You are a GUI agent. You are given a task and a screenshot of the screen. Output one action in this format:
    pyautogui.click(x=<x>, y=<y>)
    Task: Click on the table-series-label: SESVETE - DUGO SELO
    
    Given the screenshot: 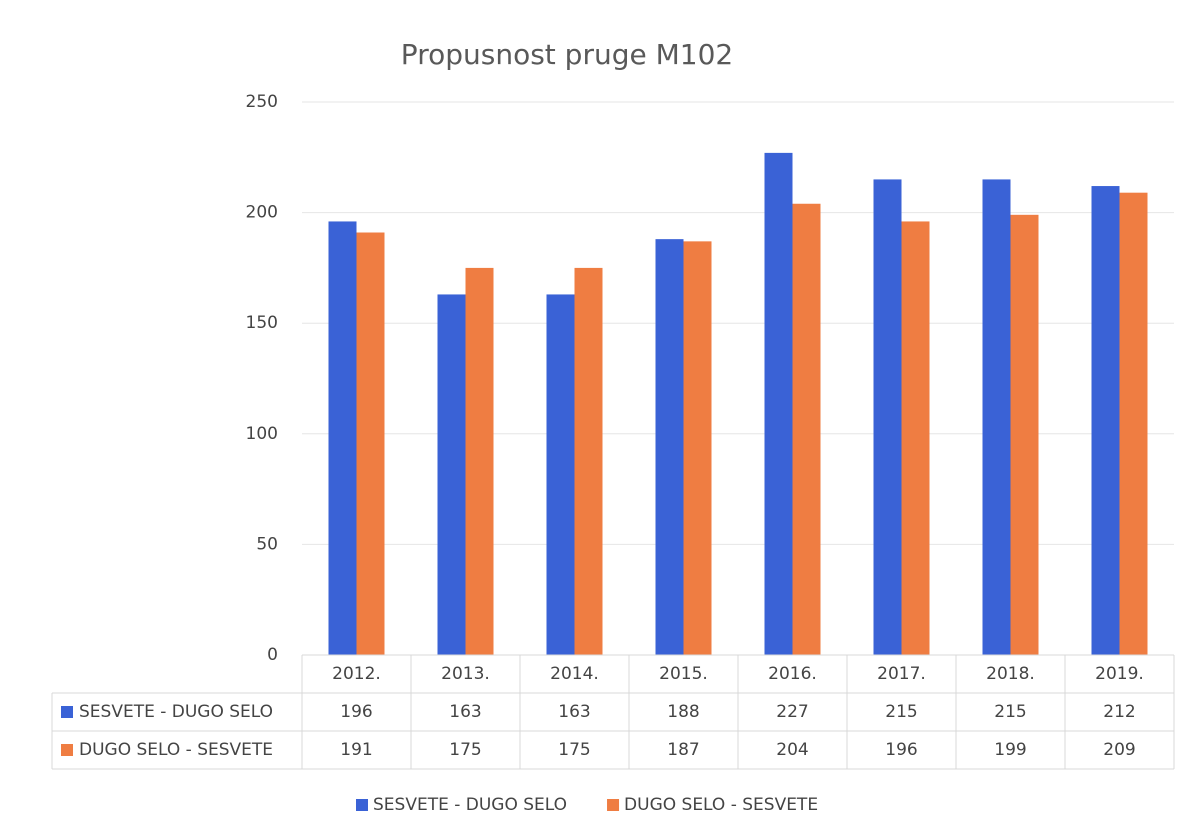 What is the action you would take?
    pyautogui.click(x=176, y=712)
    